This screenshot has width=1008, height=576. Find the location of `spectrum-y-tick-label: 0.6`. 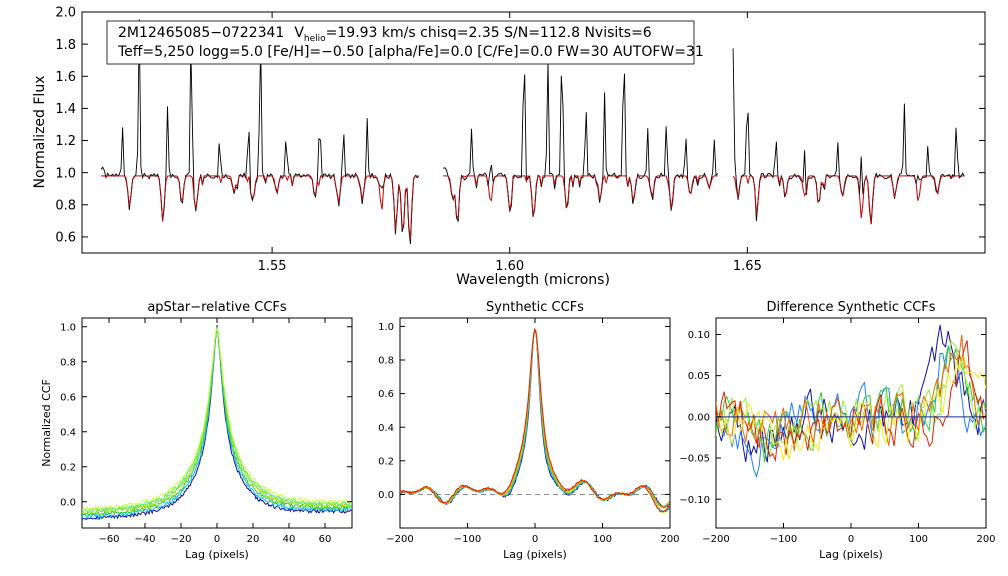

spectrum-y-tick-label: 0.6 is located at coordinates (65, 238).